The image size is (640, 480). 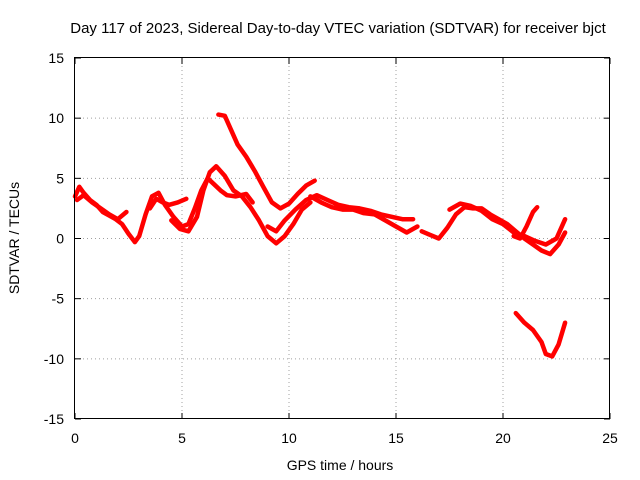 What do you see at coordinates (58, 299) in the screenshot?
I see `y-tick-label: -5` at bounding box center [58, 299].